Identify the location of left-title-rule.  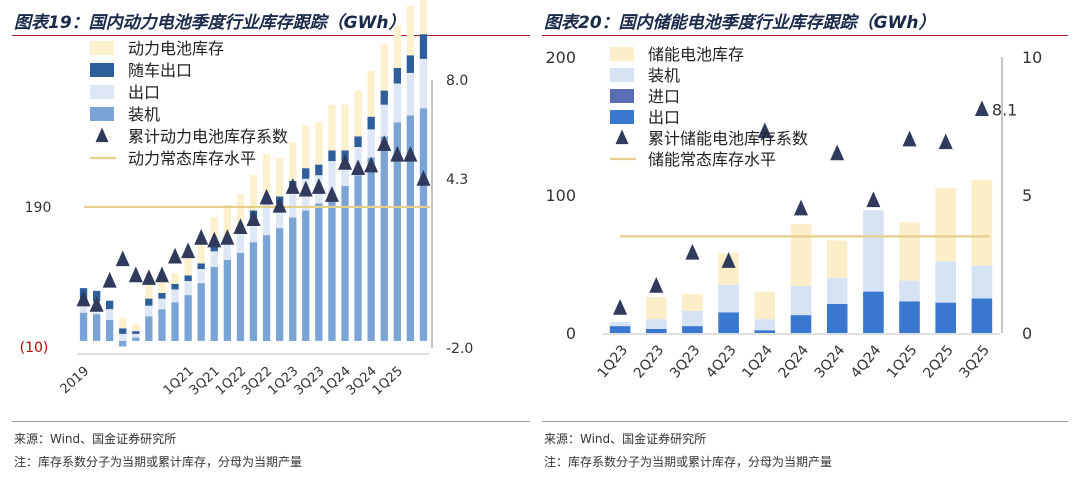
(271, 35).